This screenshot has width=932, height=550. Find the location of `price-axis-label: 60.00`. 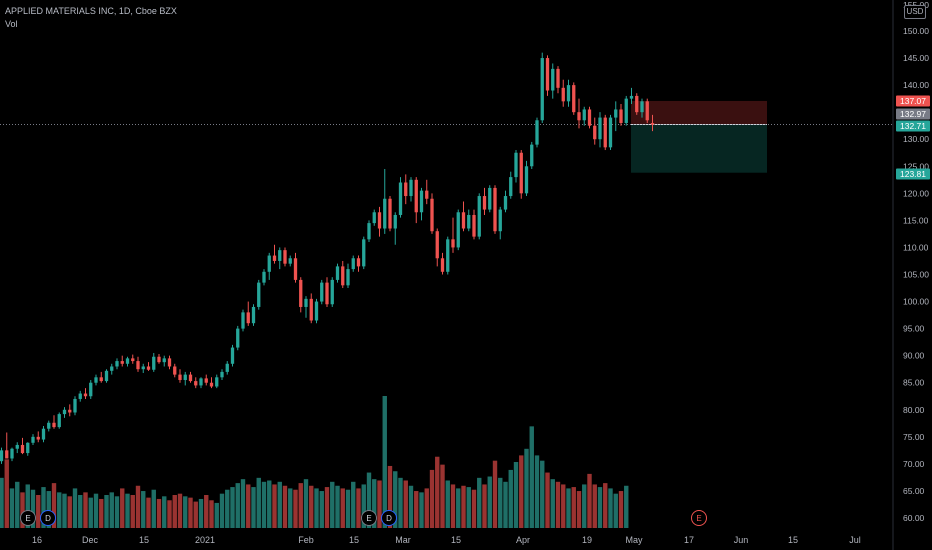

price-axis-label: 60.00 is located at coordinates (914, 518).